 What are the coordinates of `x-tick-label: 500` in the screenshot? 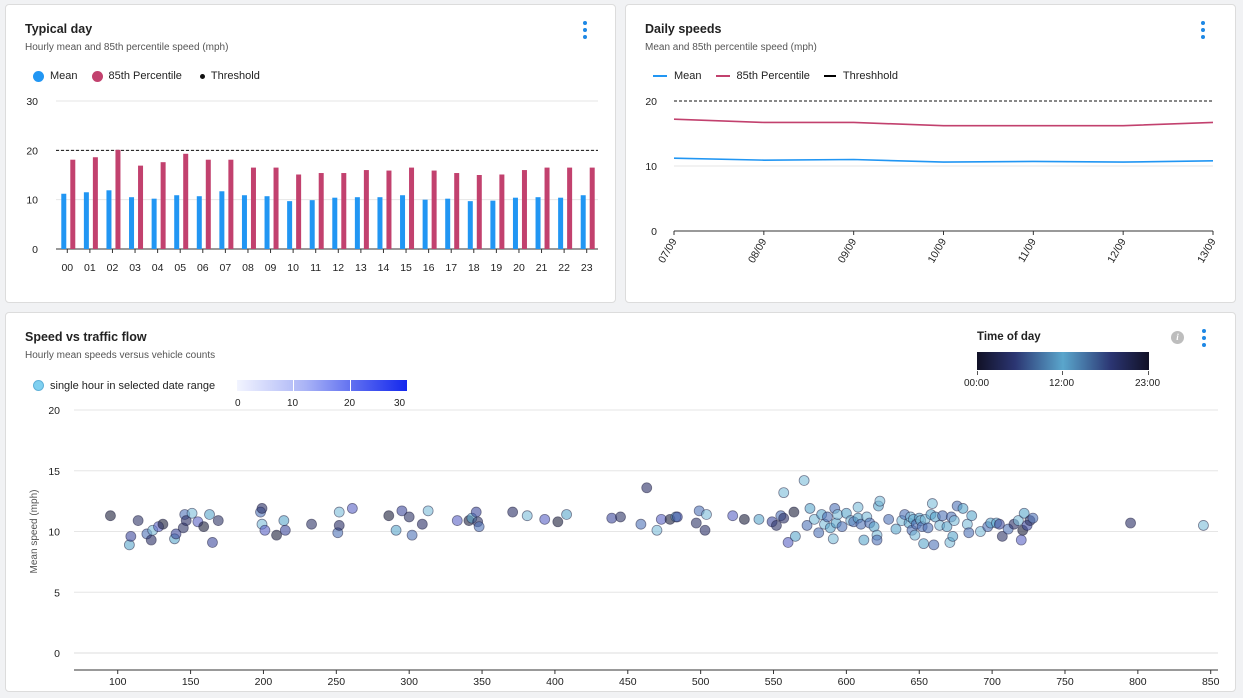 It's located at (701, 682).